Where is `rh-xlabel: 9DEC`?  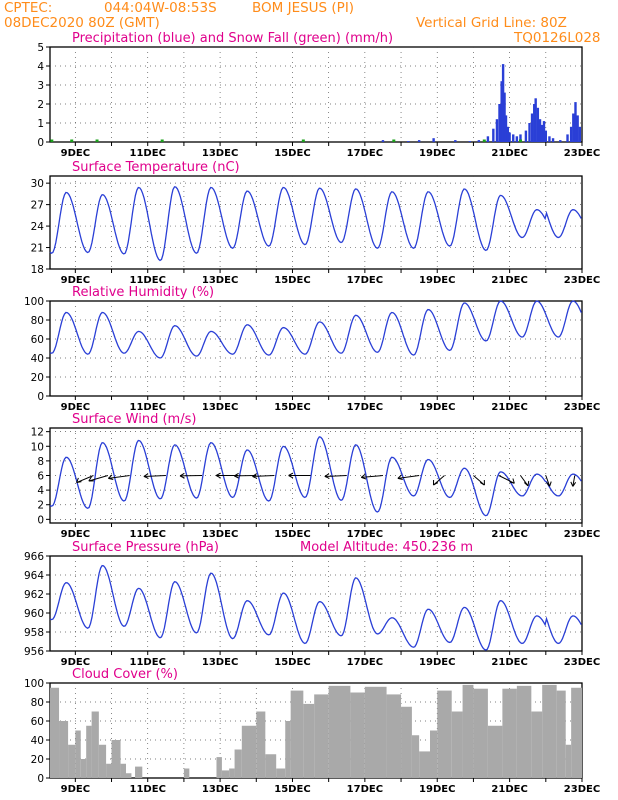
rh-xlabel: 9DEC is located at coordinates (75, 407).